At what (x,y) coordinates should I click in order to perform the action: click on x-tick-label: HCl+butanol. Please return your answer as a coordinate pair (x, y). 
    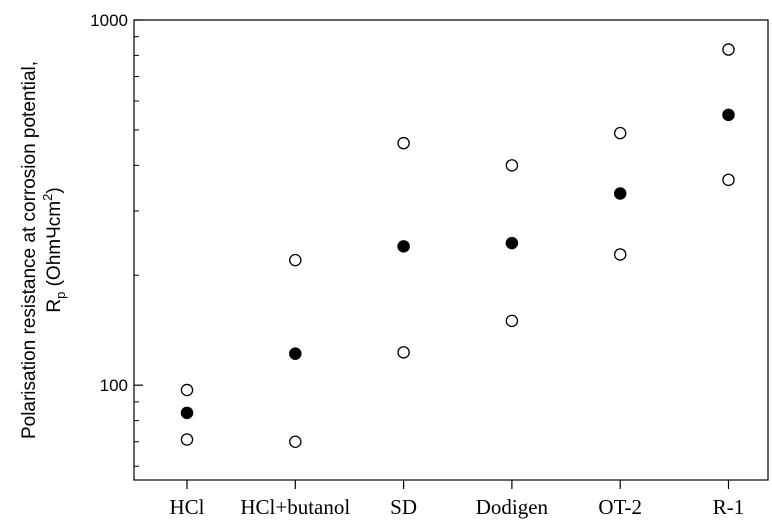
    Looking at the image, I should click on (295, 507).